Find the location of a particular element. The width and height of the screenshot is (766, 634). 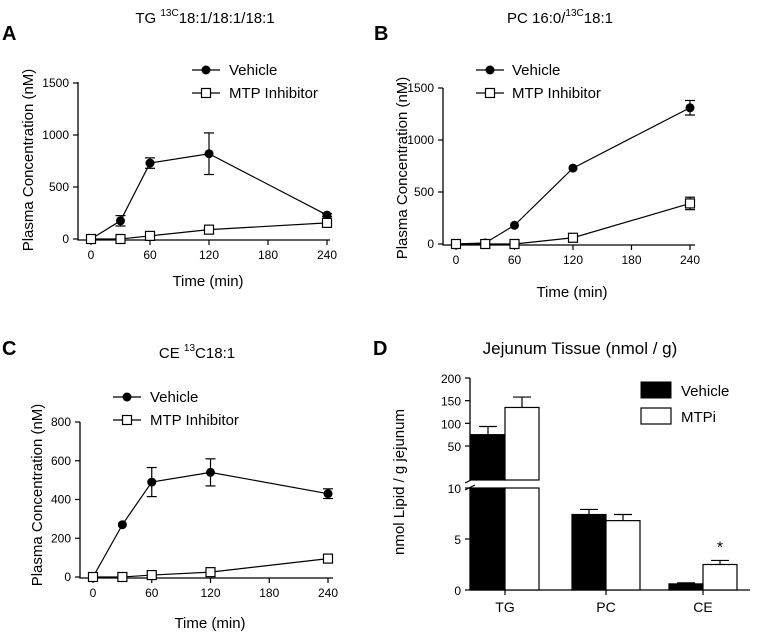

legend-swatch-mtpi-d is located at coordinates (656, 416).